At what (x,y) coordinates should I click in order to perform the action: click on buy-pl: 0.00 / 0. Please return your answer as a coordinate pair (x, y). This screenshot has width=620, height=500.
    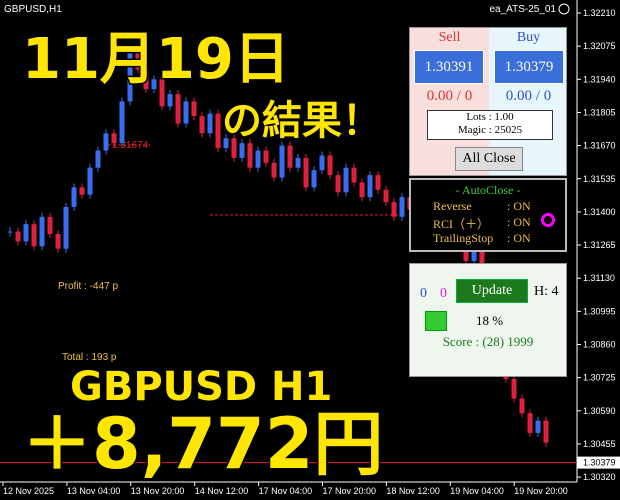
    Looking at the image, I should click on (528, 96).